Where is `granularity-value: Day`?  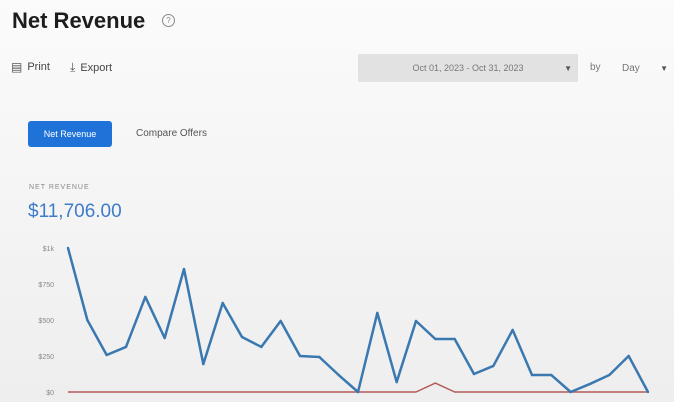
granularity-value: Day is located at coordinates (631, 68).